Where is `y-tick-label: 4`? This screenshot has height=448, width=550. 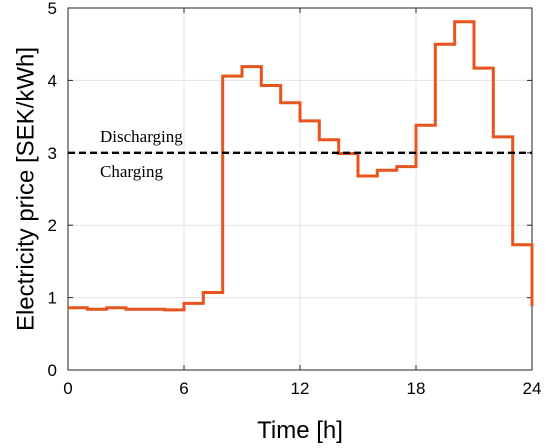
y-tick-label: 4 is located at coordinates (52, 80).